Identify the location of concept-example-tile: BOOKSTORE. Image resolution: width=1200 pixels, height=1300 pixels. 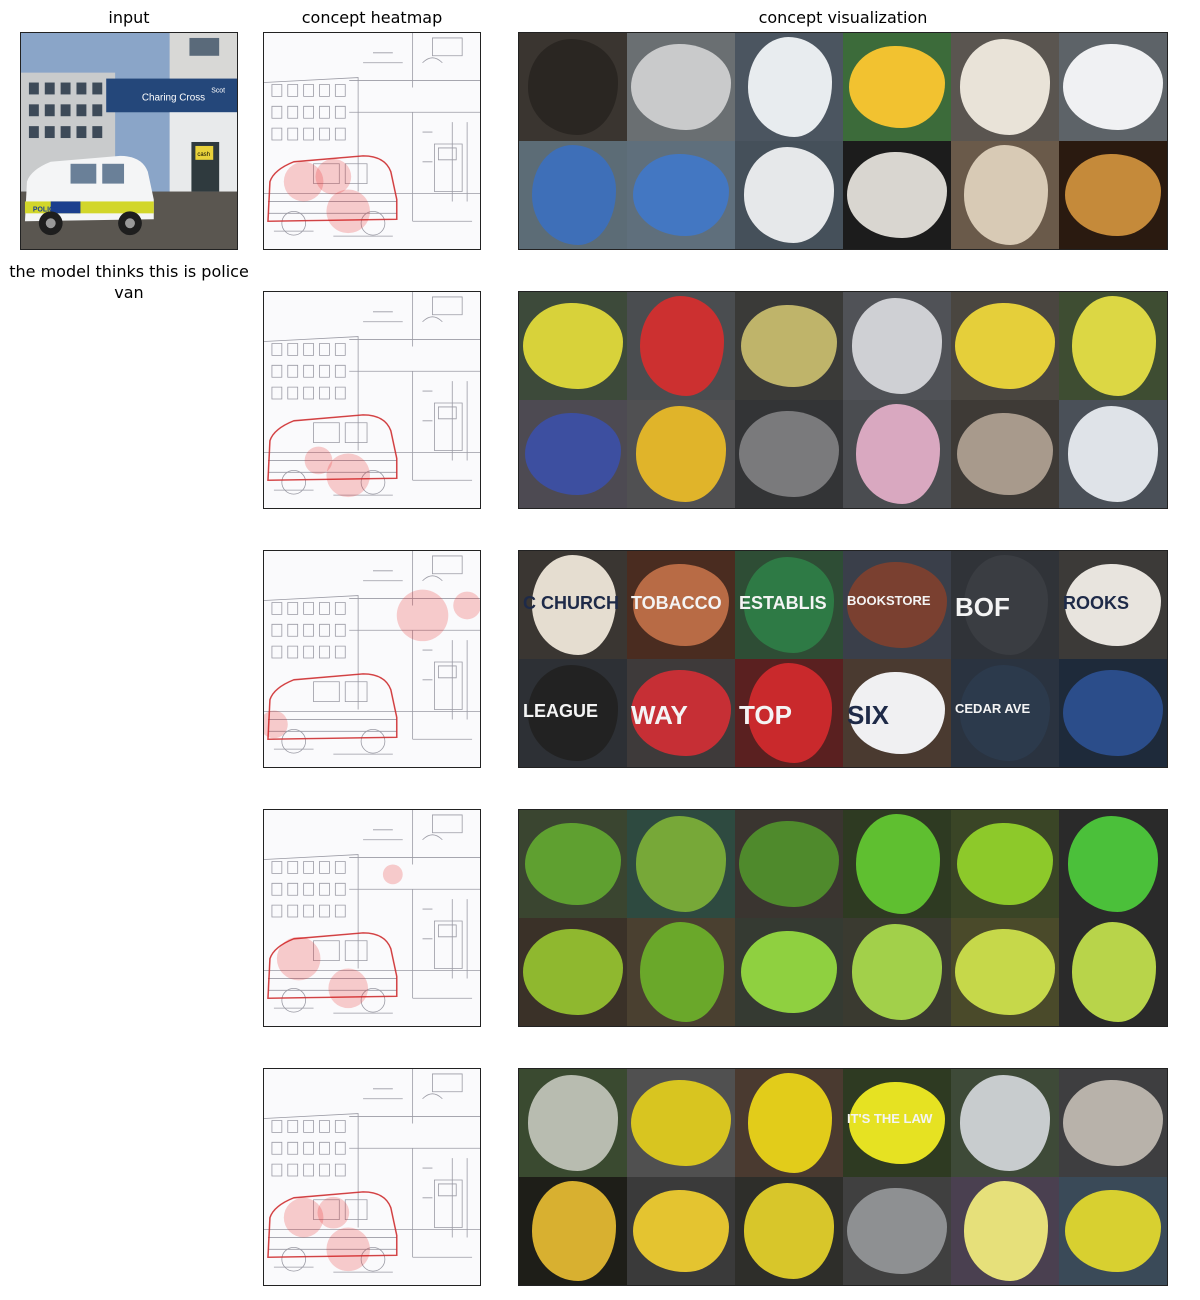
(897, 605).